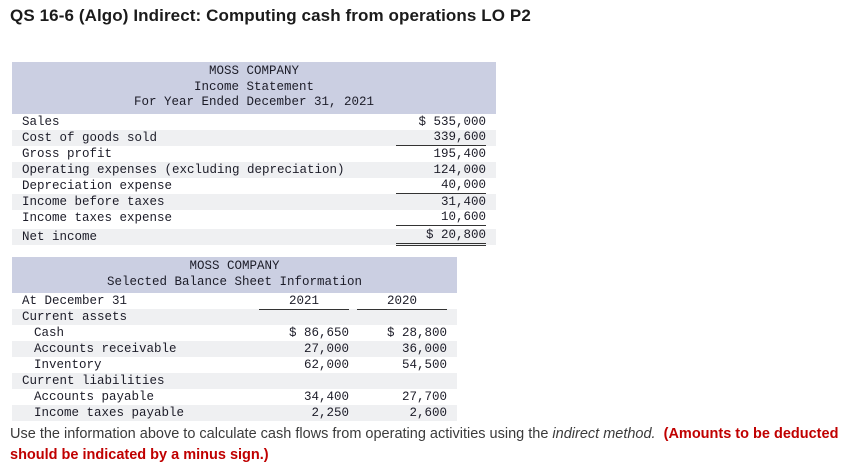  I want to click on table-row: Income taxes payable 2,250 2,600, so click(234, 413).